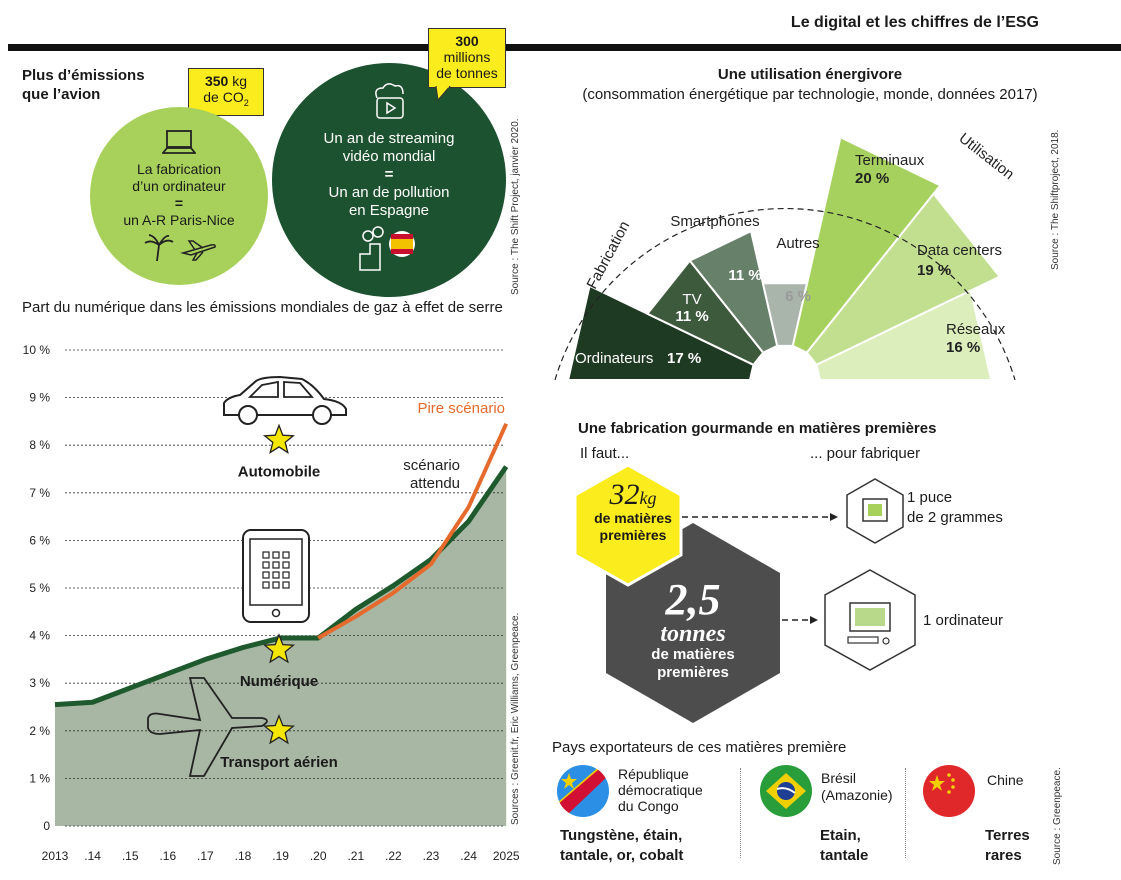 Image resolution: width=1121 pixels, height=880 pixels. What do you see at coordinates (468, 856) in the screenshot?
I see `x-tick-label: .24` at bounding box center [468, 856].